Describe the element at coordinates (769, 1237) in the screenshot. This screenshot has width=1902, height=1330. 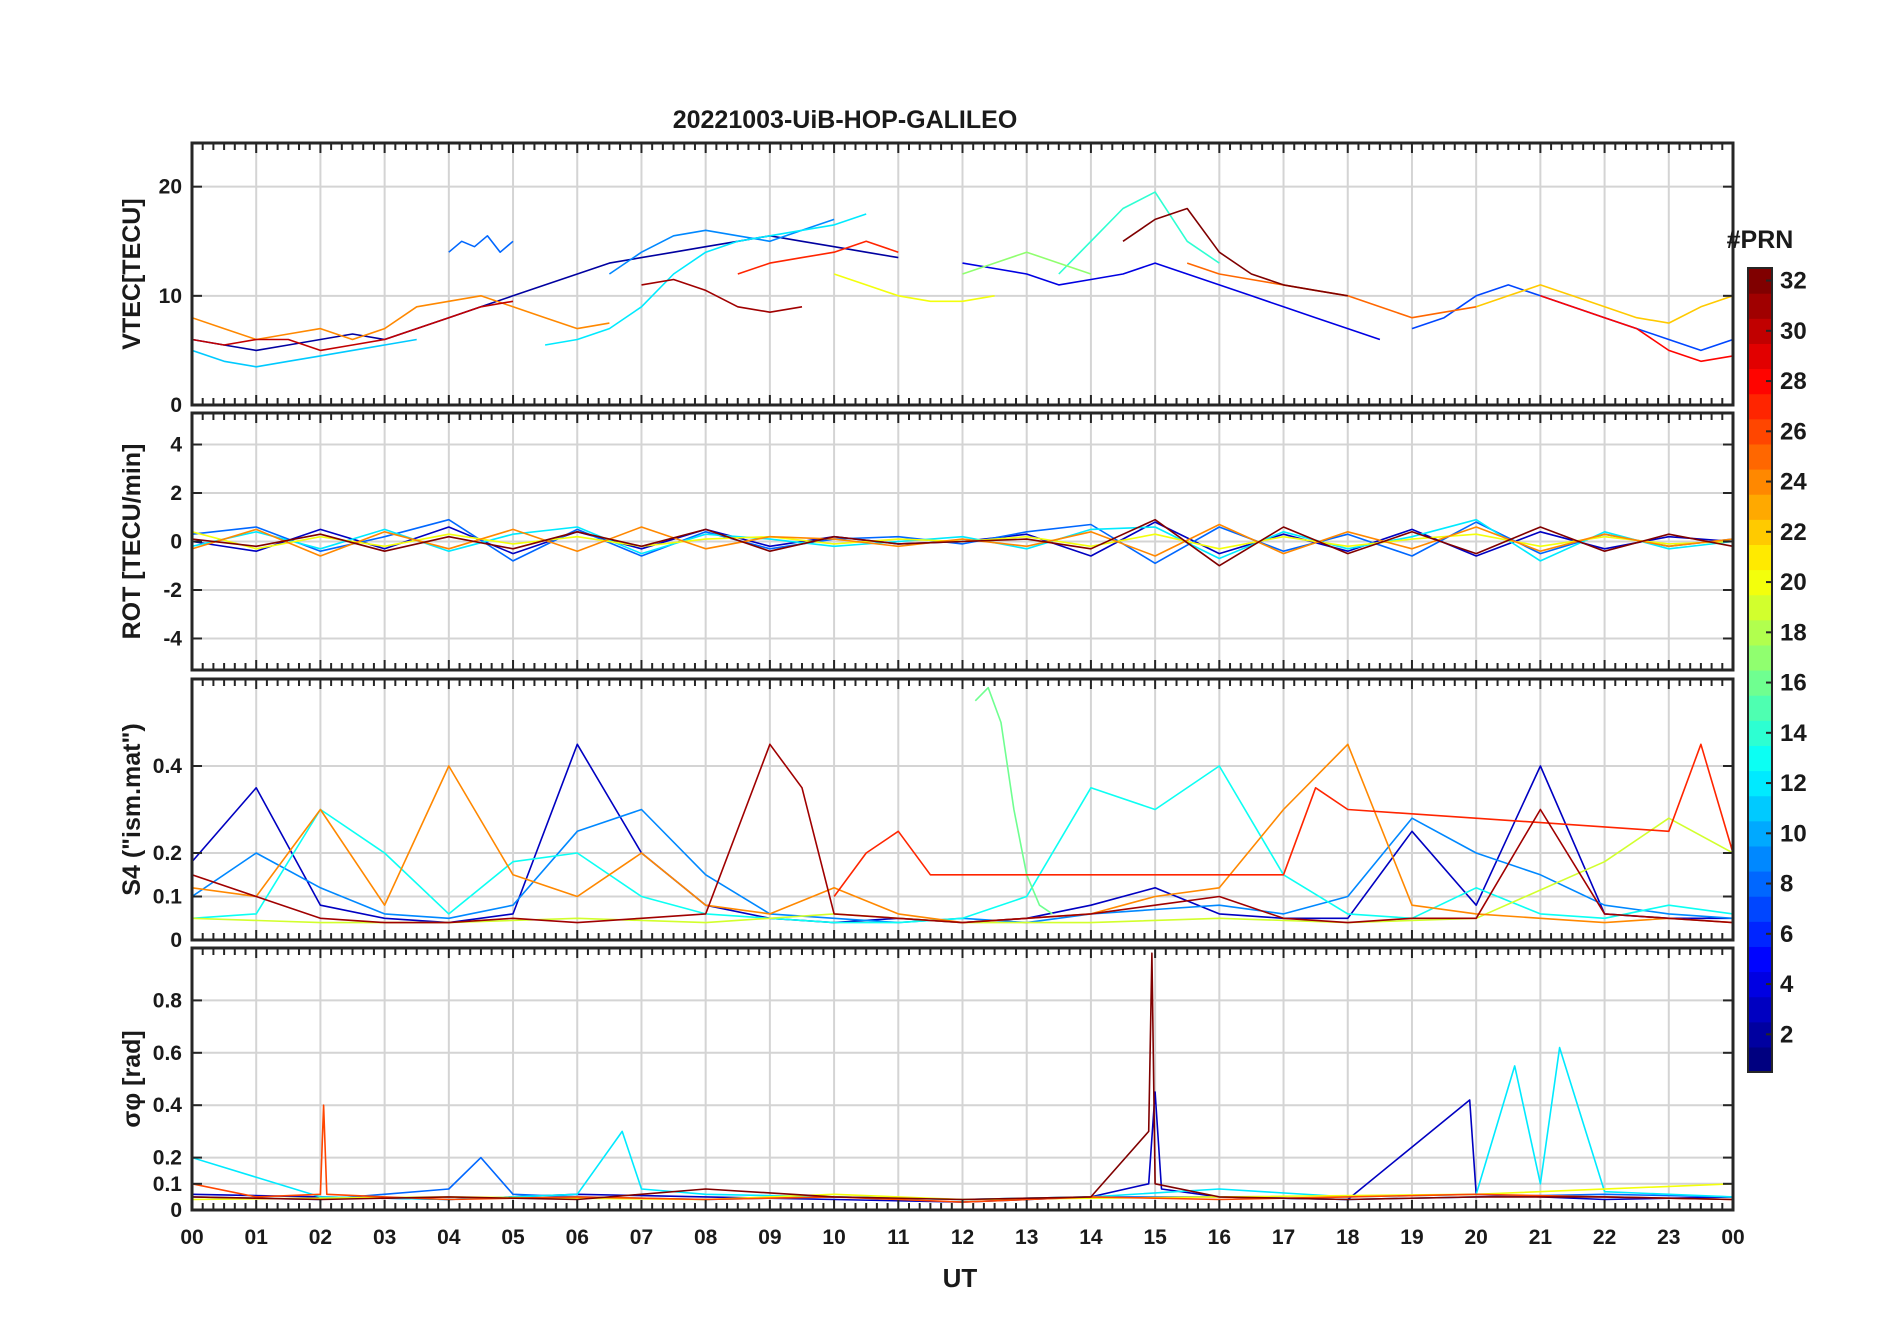
I see `x-tick-label: 09` at that location.